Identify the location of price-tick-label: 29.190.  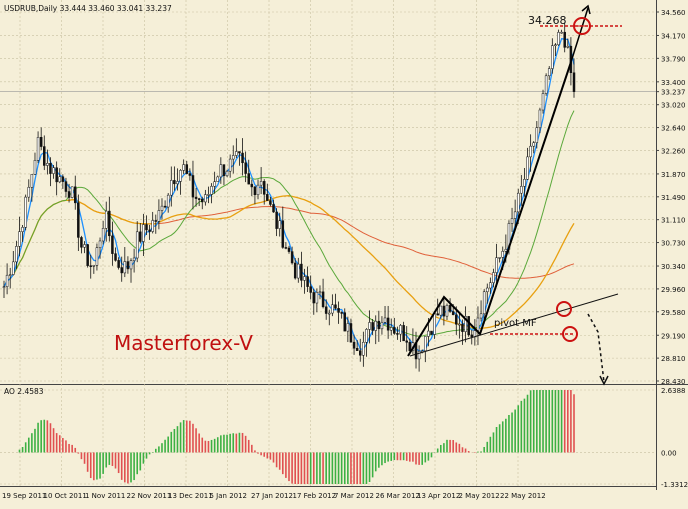
(673, 336).